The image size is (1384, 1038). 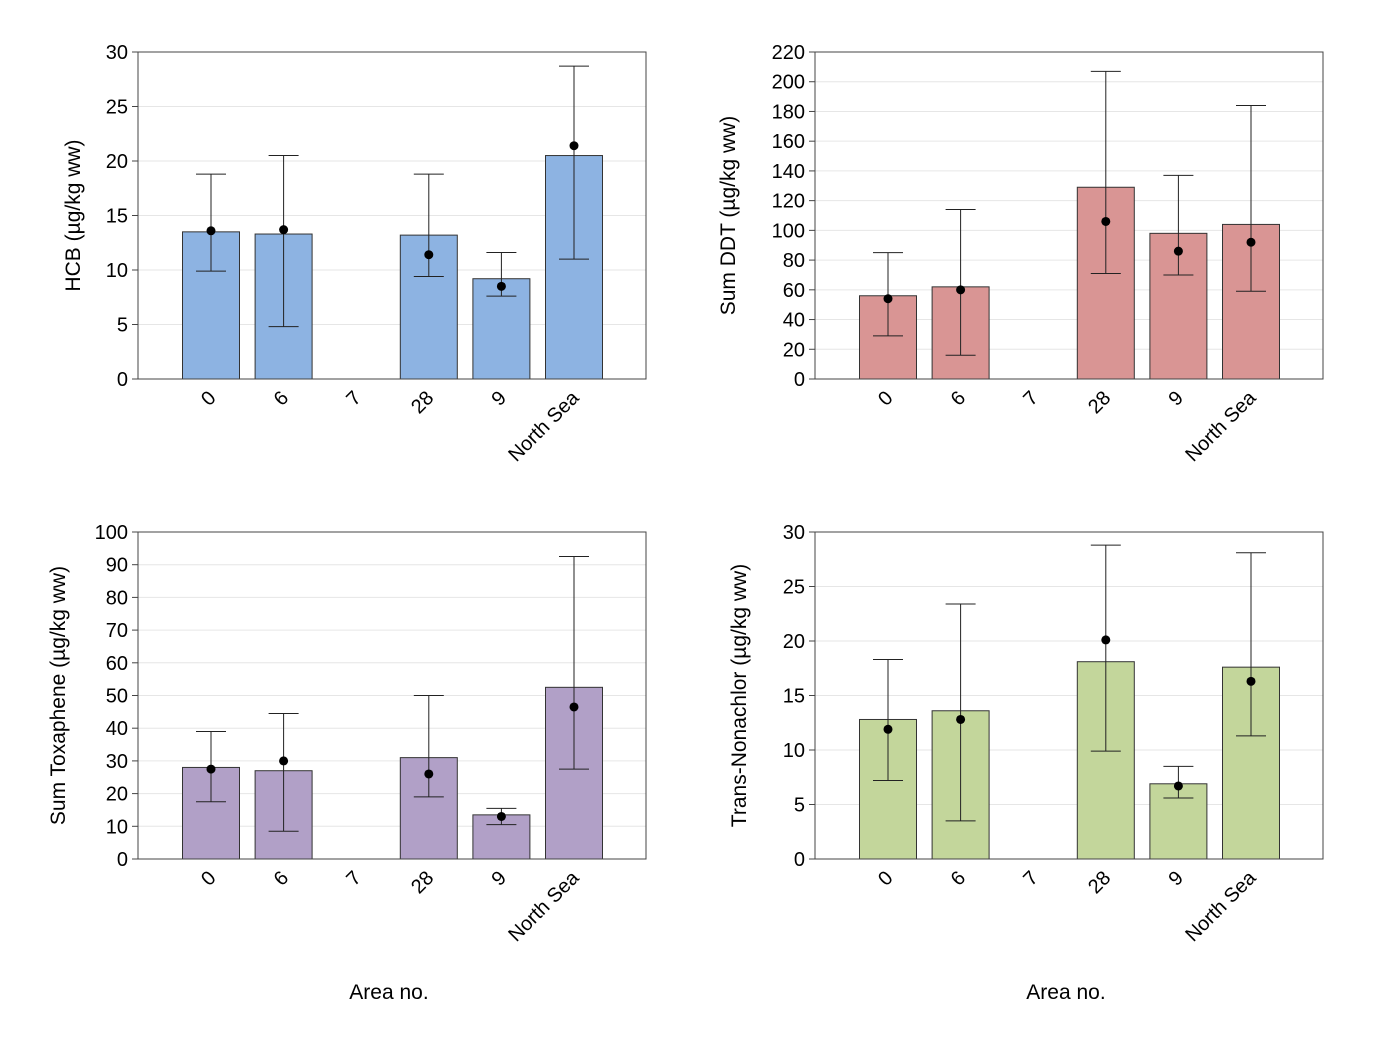 I want to click on y-tick-label: 140, so click(x=788, y=172).